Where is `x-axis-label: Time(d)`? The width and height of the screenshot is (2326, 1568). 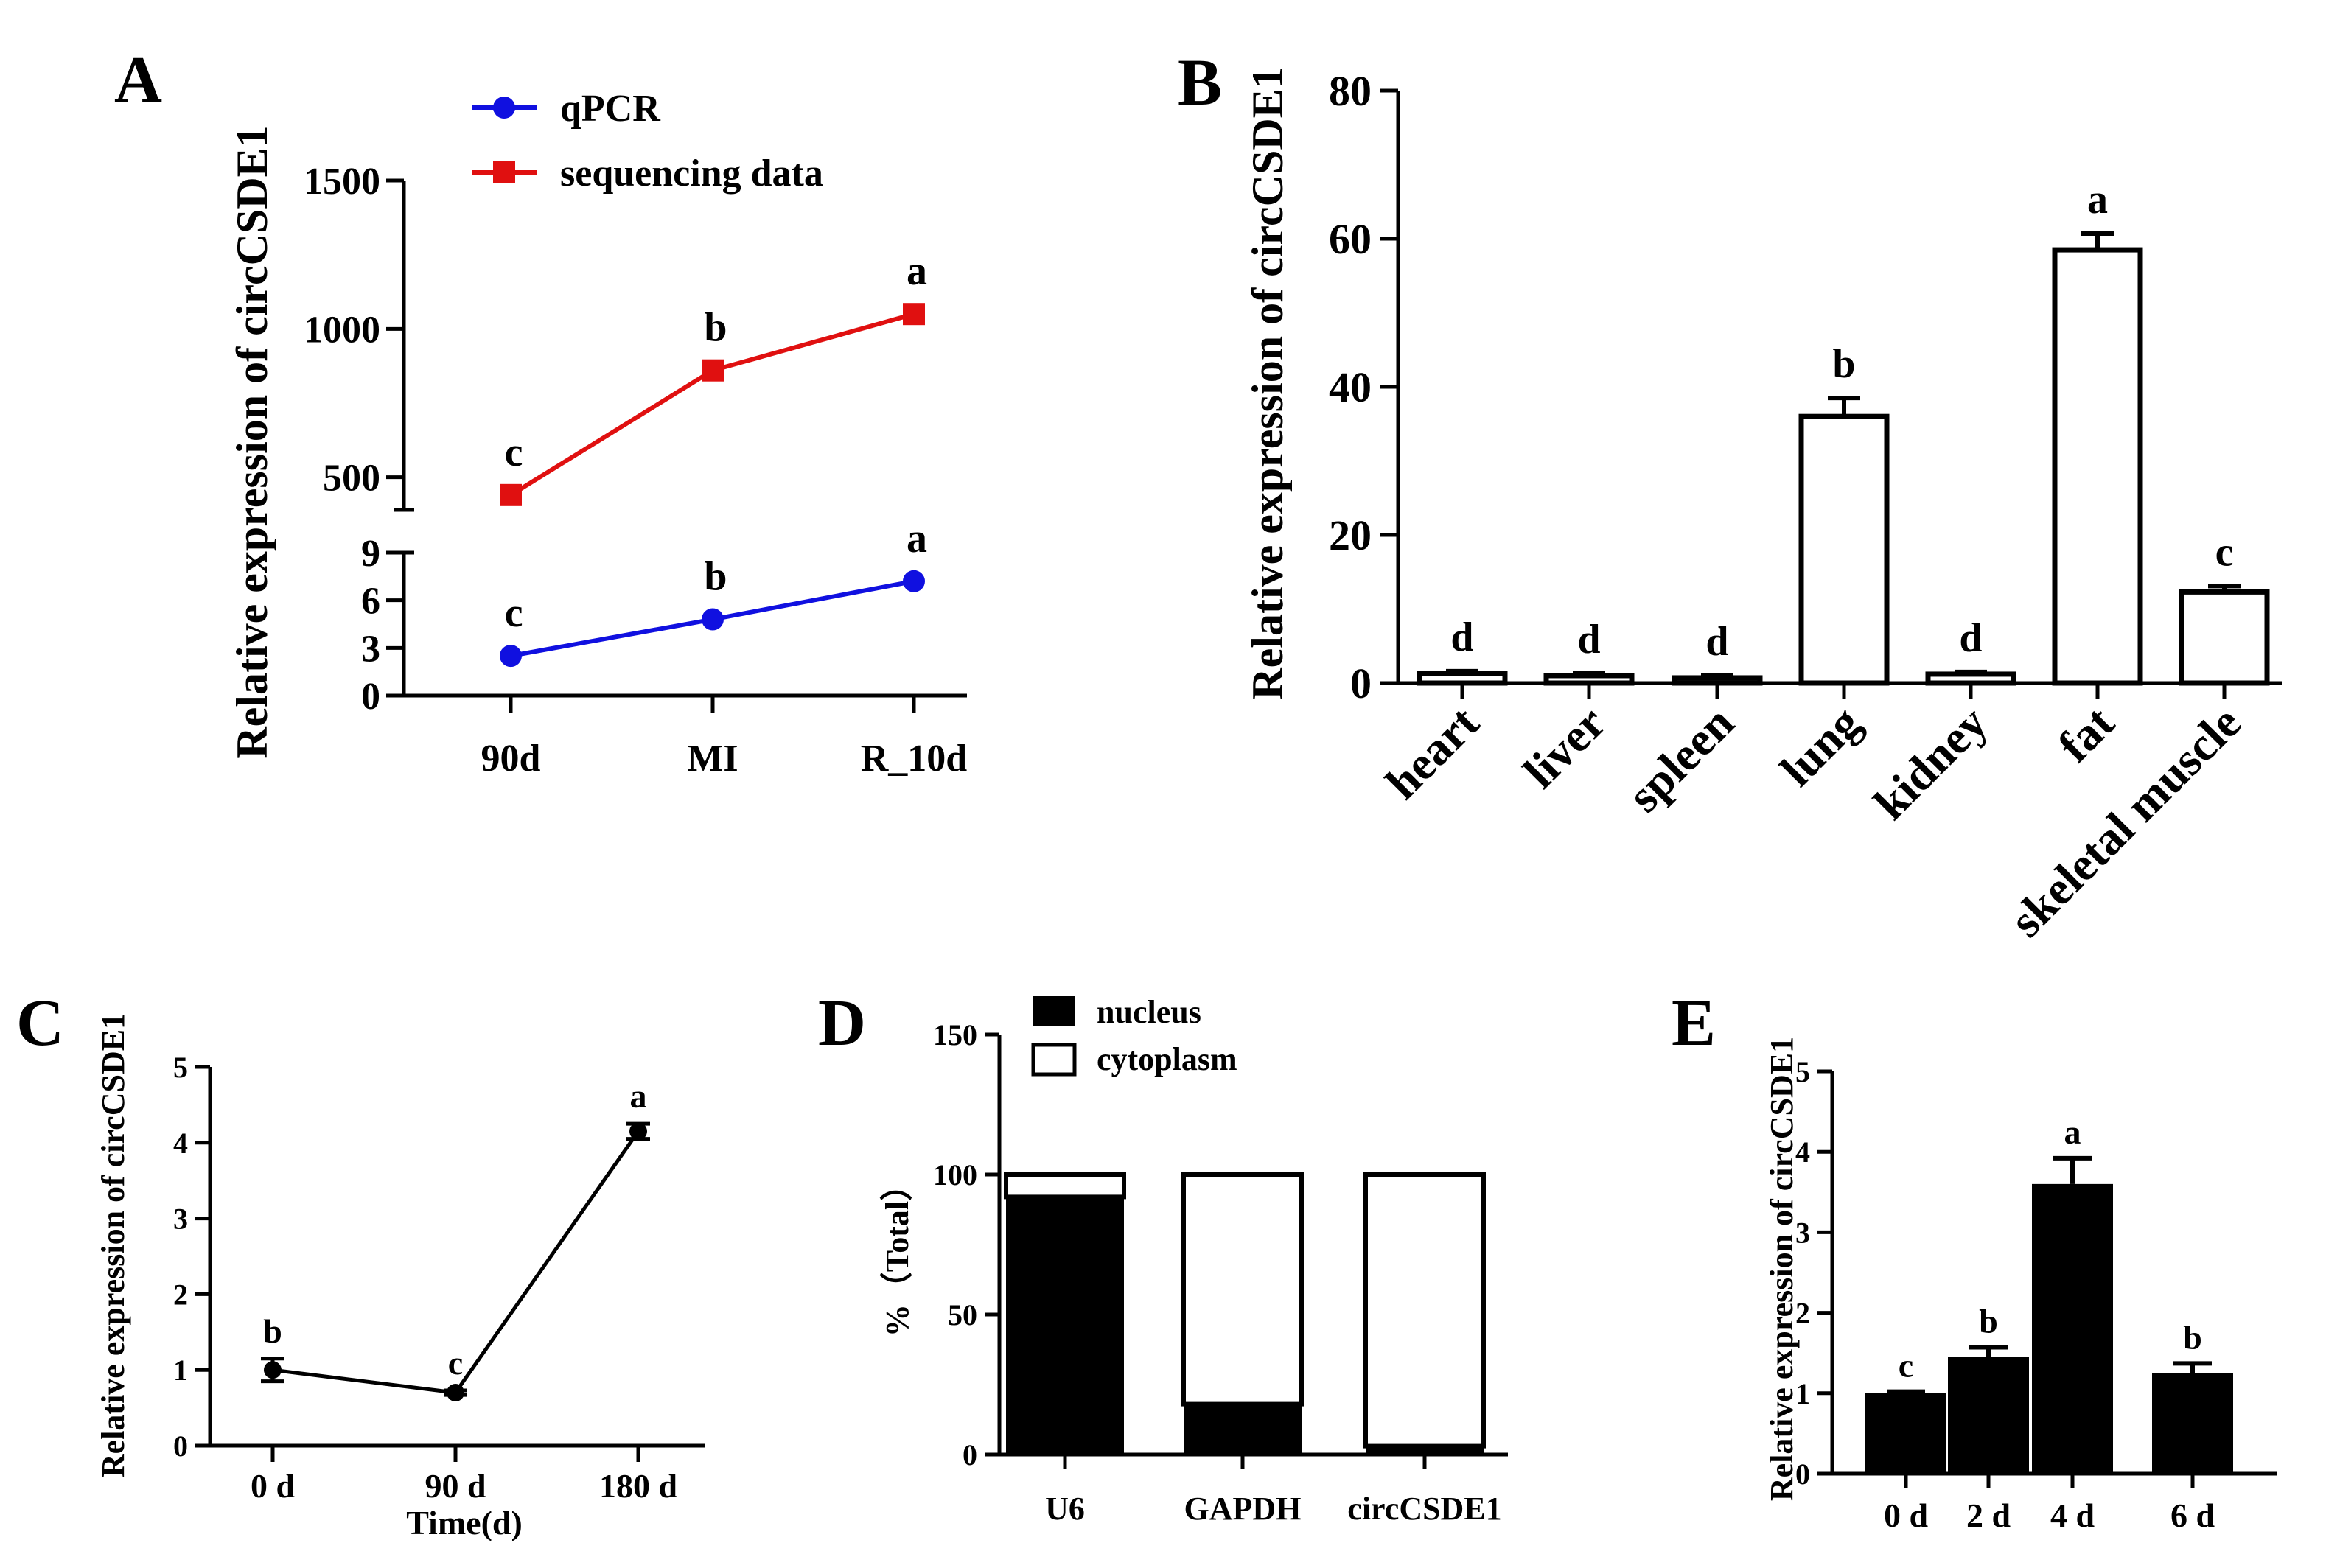 x-axis-label: Time(d) is located at coordinates (465, 1522).